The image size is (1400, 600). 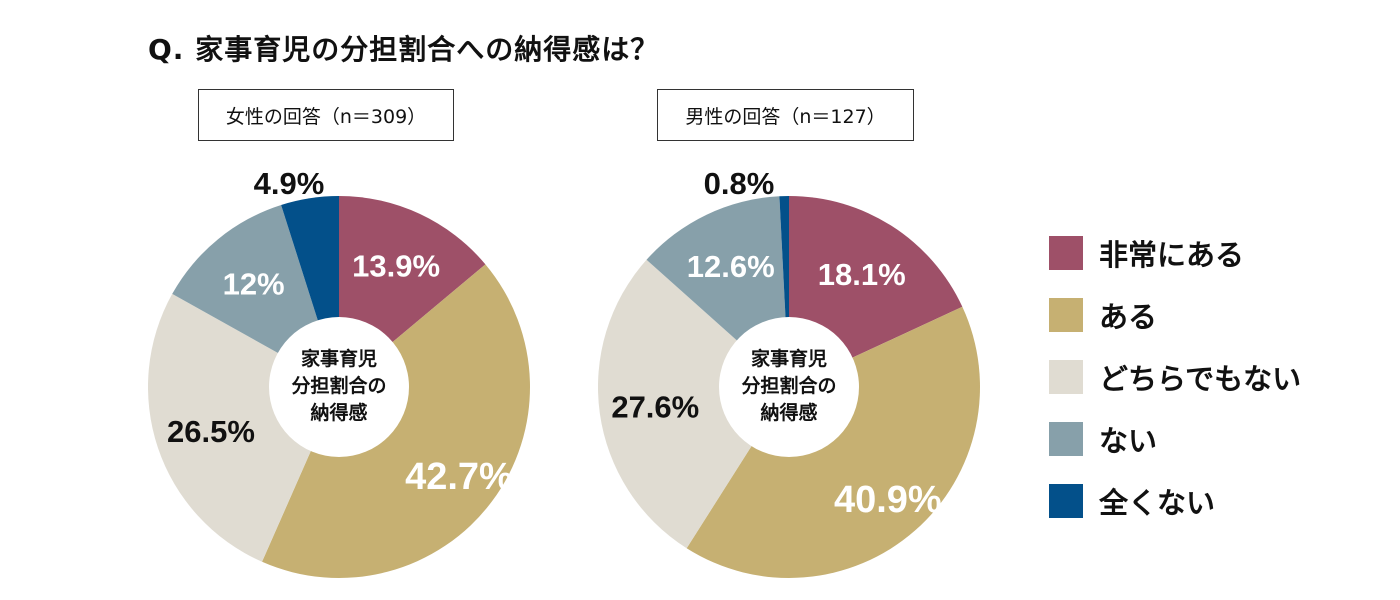 What do you see at coordinates (1175, 440) in the screenshot?
I see `legend-item: ない` at bounding box center [1175, 440].